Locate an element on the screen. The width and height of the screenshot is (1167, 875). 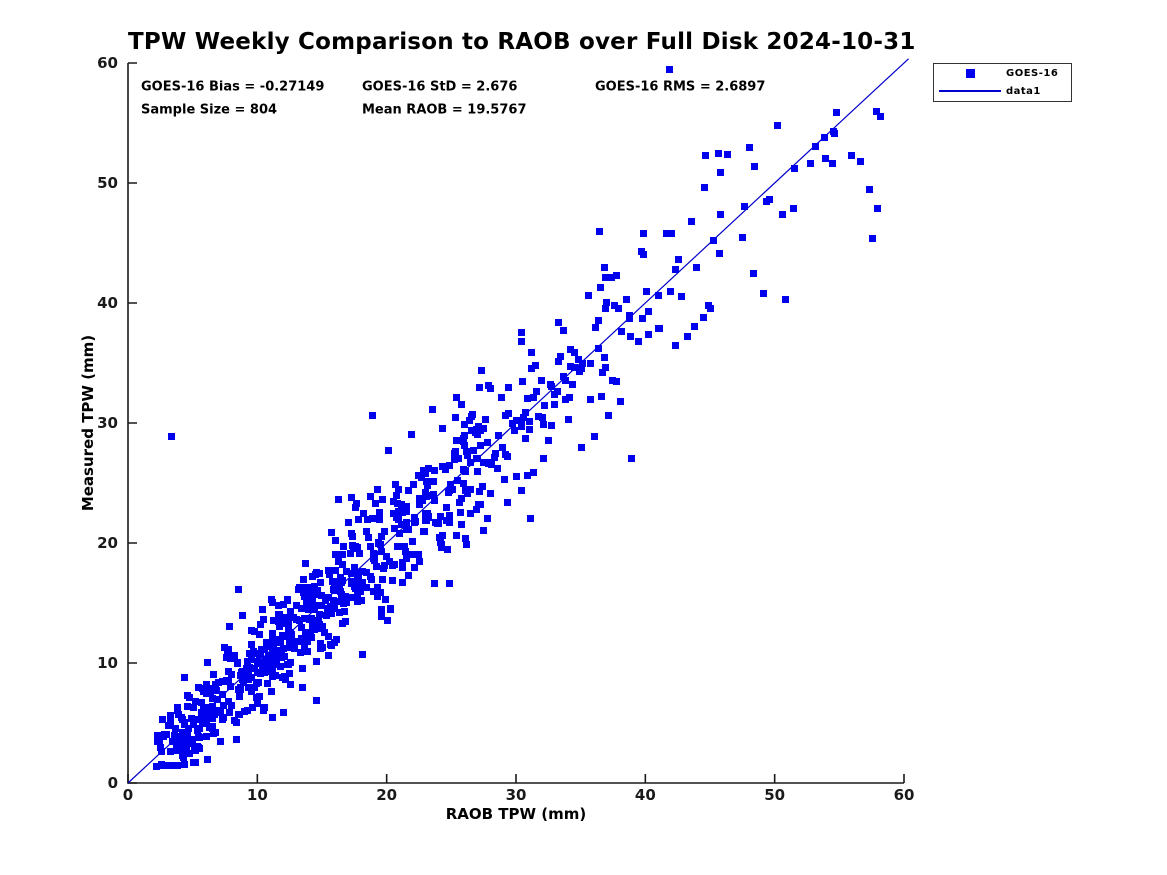
x-tick-label-30: 30 is located at coordinates (516, 795).